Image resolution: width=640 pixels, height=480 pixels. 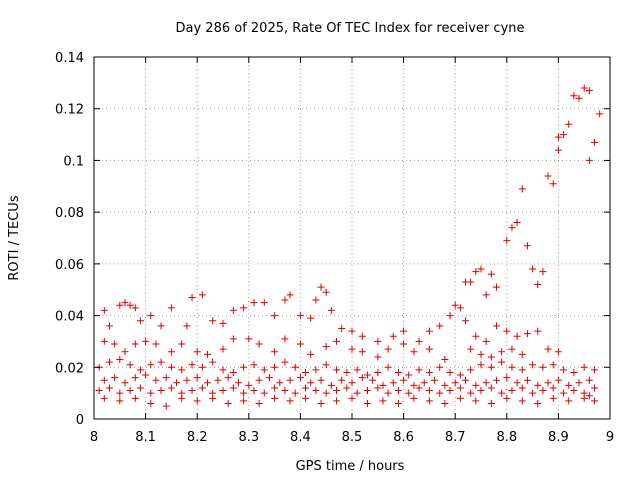 What do you see at coordinates (80, 420) in the screenshot?
I see `y-tick-label: 0` at bounding box center [80, 420].